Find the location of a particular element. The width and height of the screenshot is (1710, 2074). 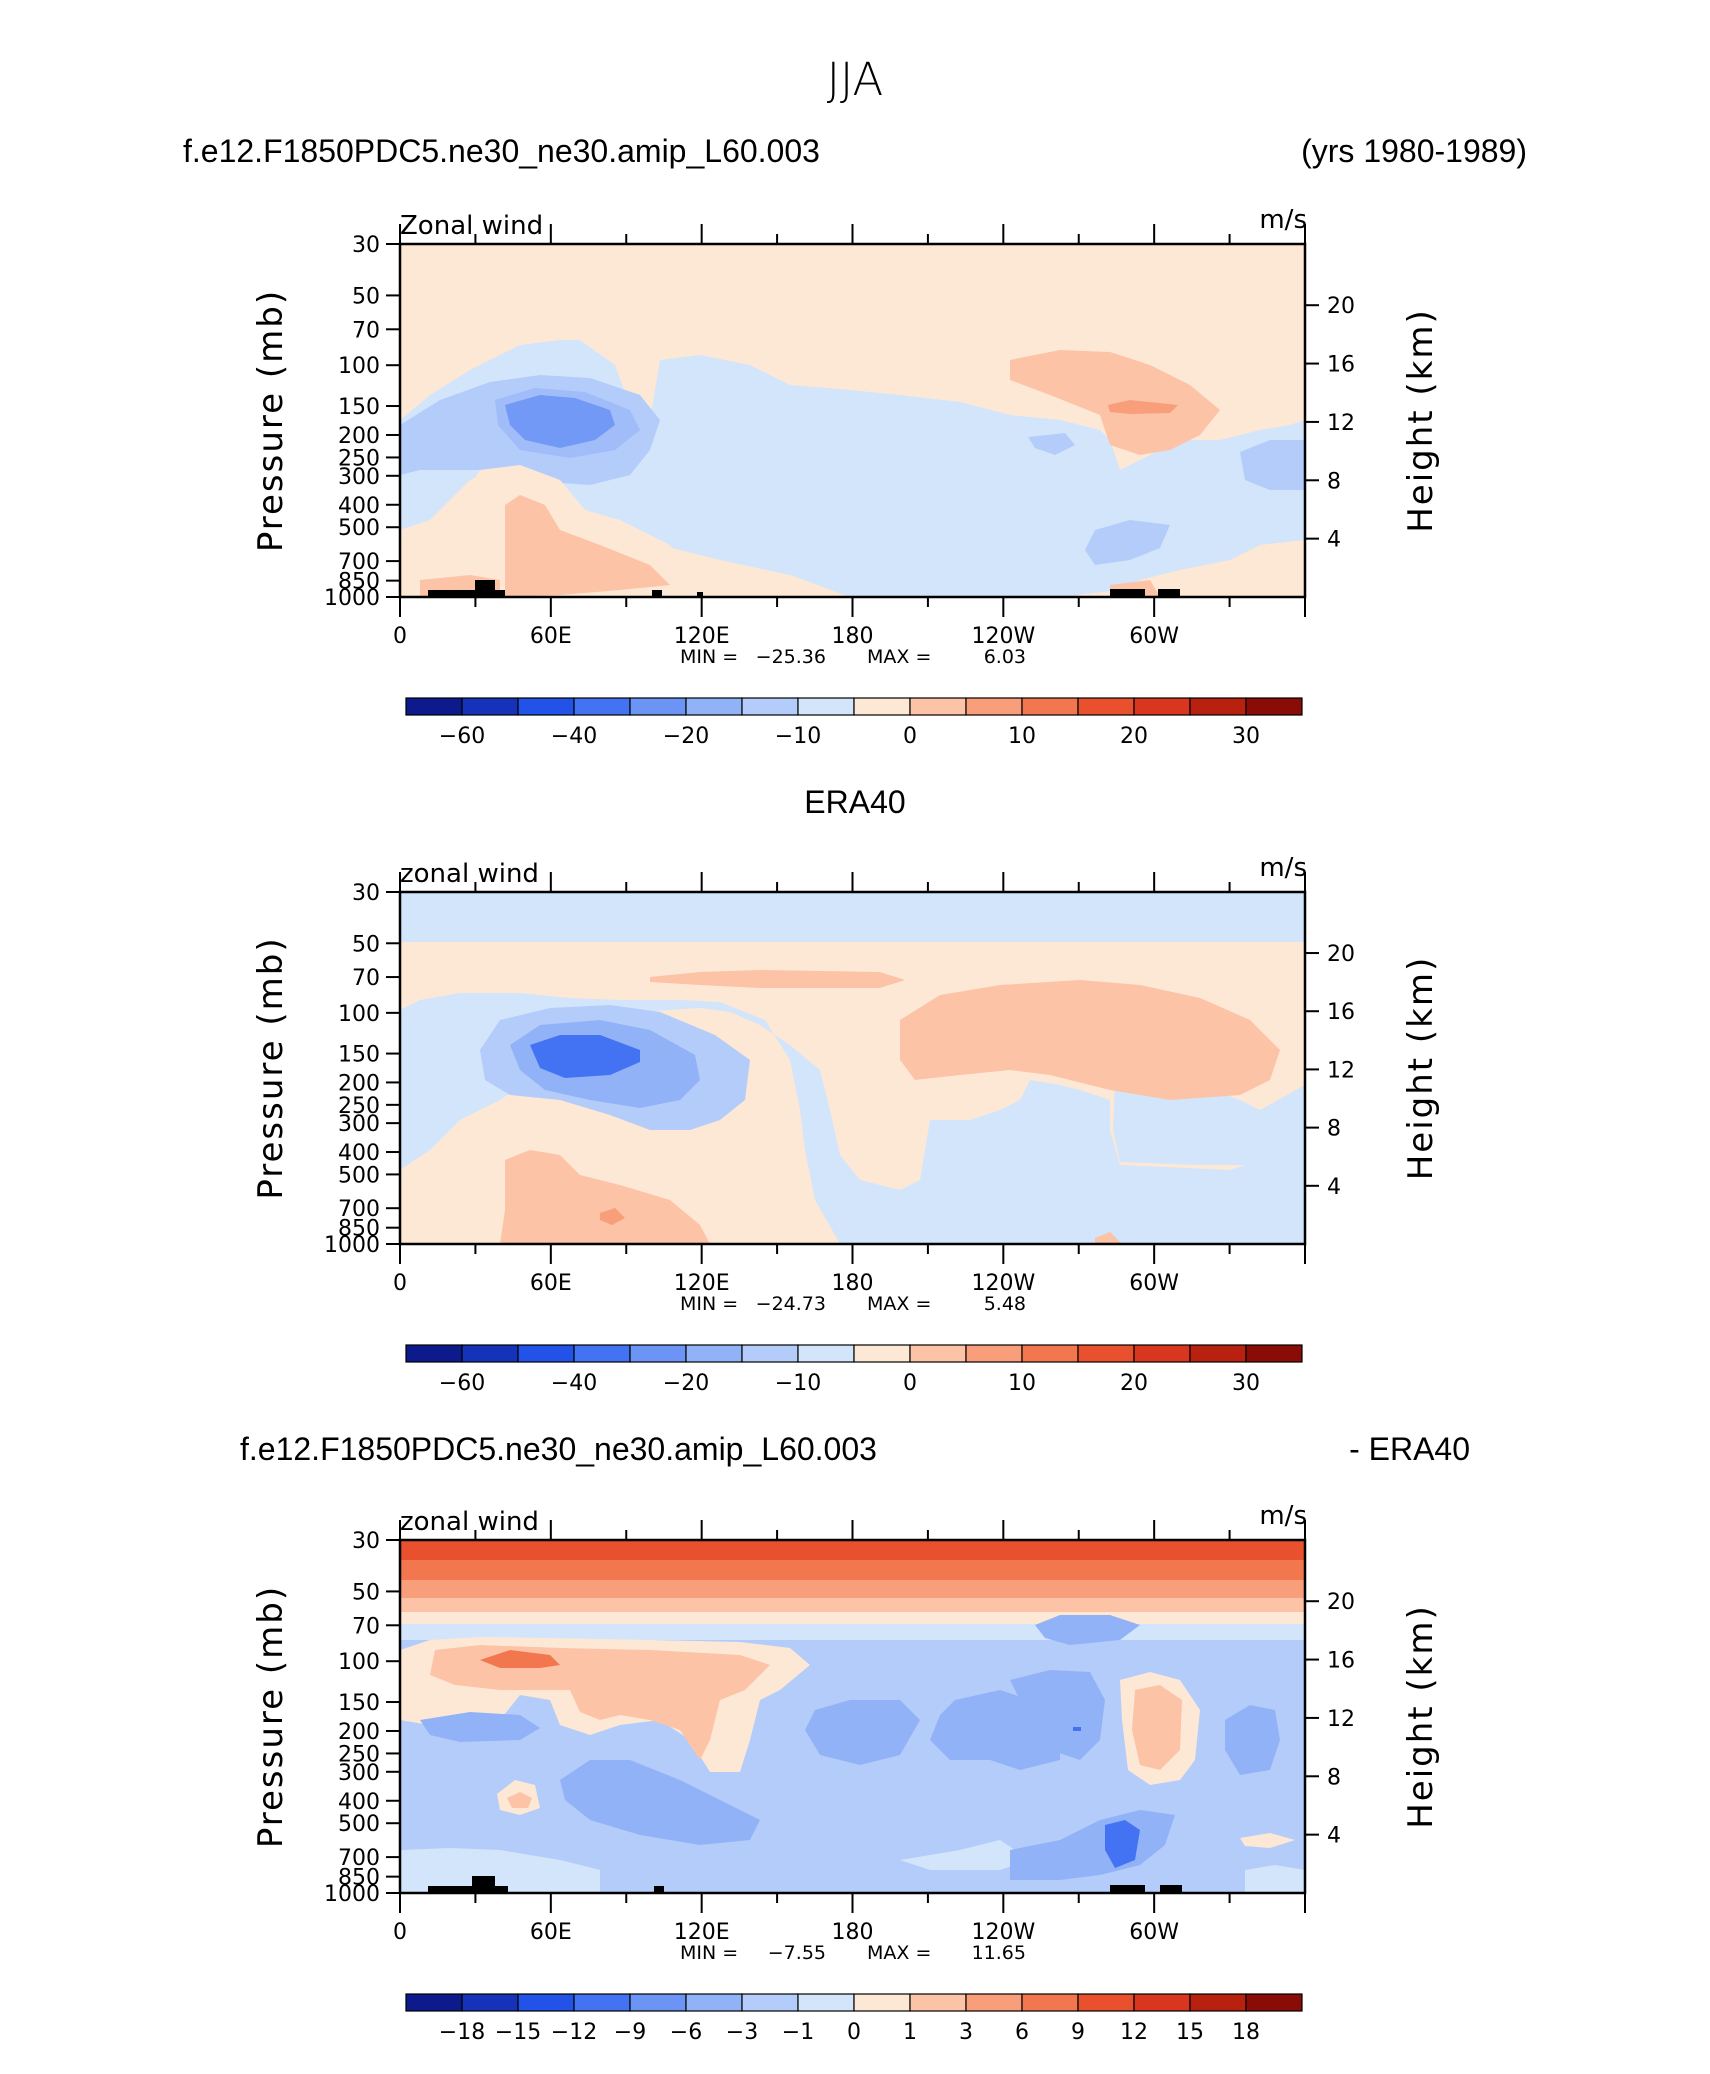

panel-label: zonal wind is located at coordinates (469, 1522).